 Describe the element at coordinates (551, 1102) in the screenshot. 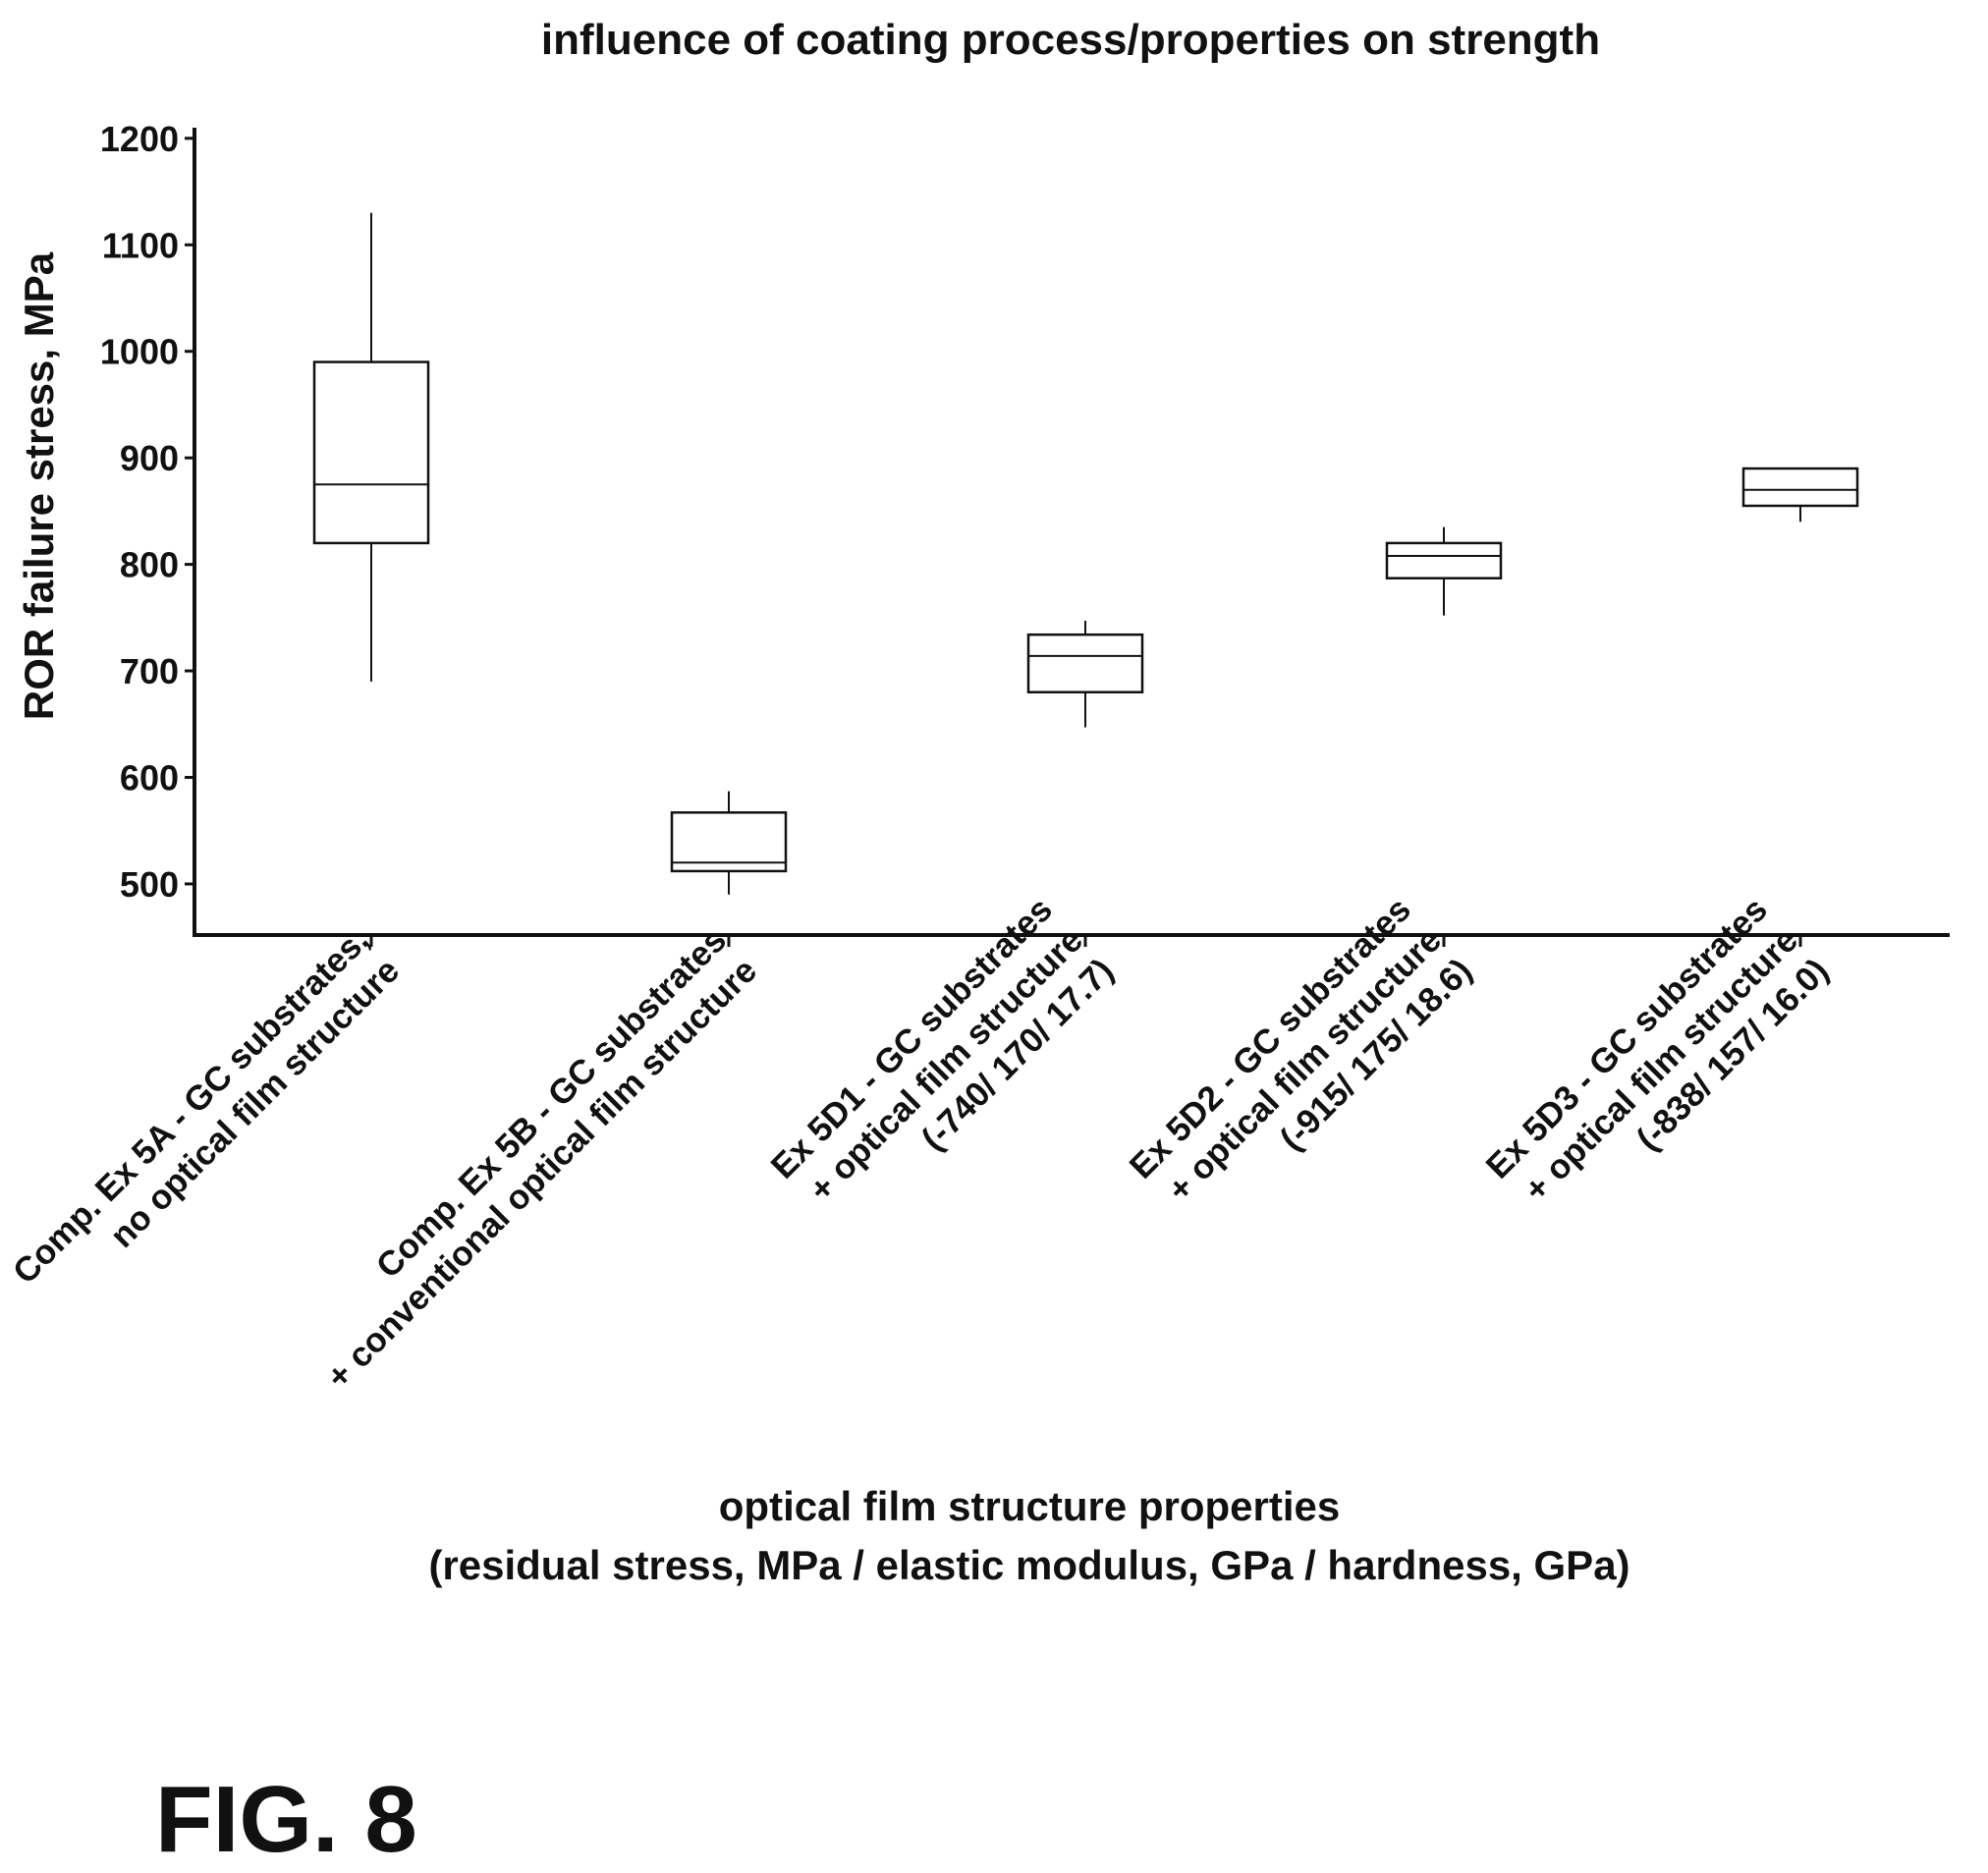

I see `category-label-line: Comp. Ex 5B - GC substrates` at that location.